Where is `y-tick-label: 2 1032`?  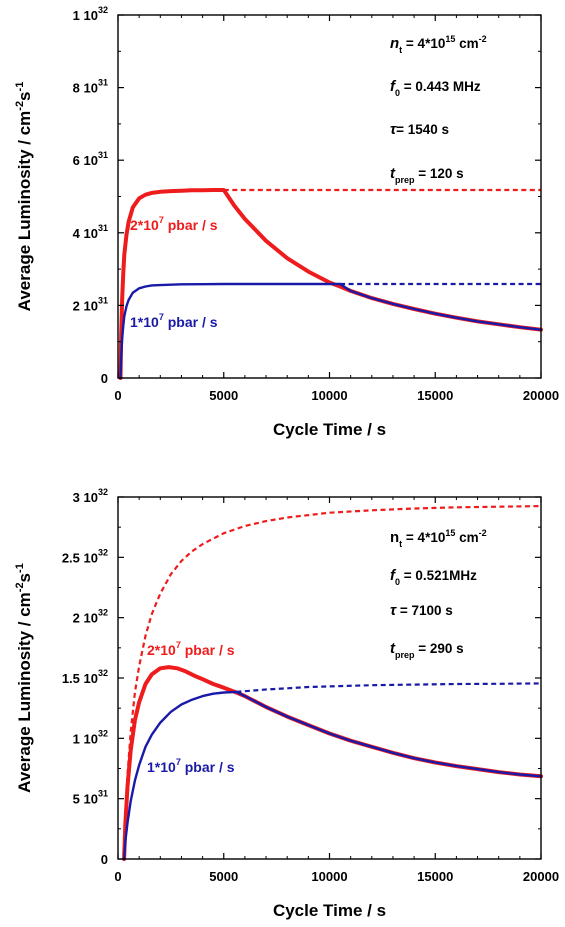
y-tick-label: 2 1032 is located at coordinates (90, 617).